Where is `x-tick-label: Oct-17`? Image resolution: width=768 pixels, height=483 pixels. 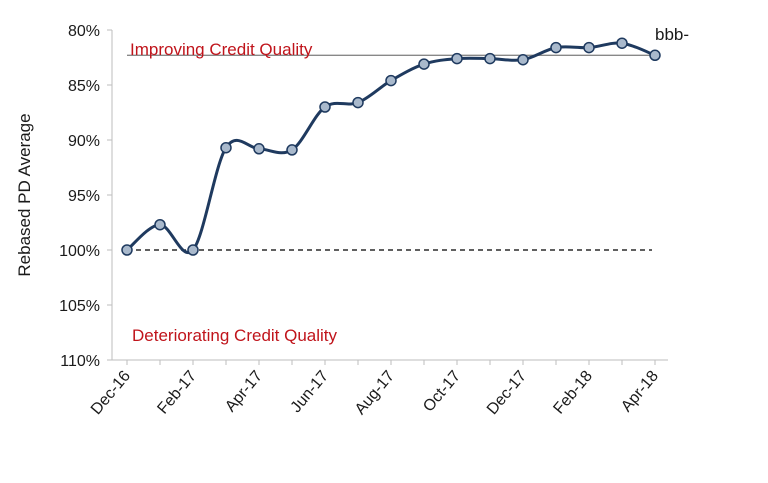
x-tick-label: Oct-17 is located at coordinates (442, 392).